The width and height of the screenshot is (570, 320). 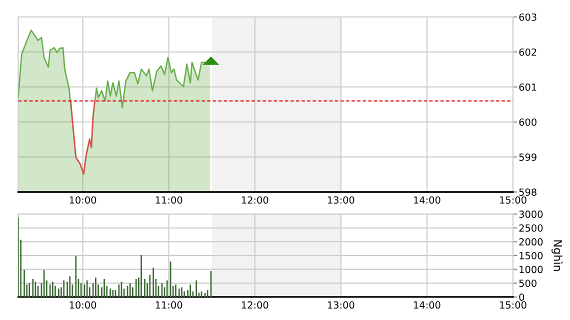 I want to click on y-tick-label: 500, so click(x=527, y=283).